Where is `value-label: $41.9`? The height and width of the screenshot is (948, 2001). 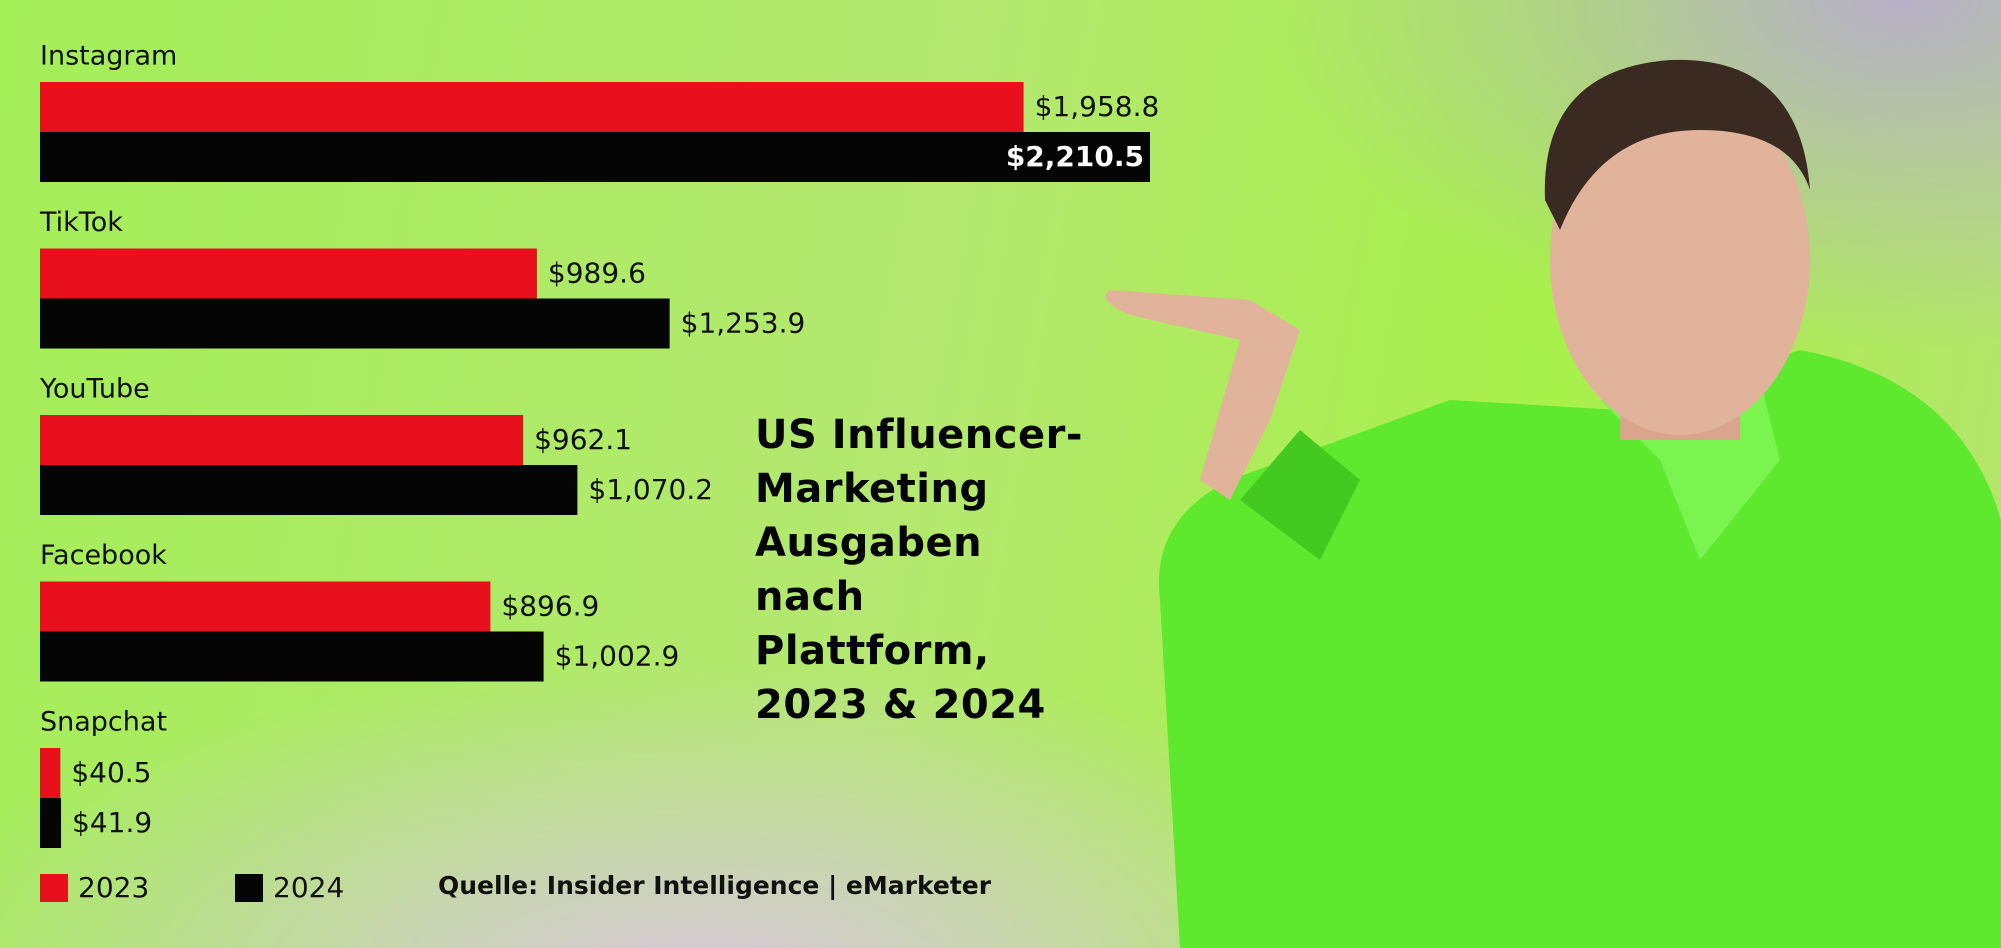 value-label: $41.9 is located at coordinates (112, 822).